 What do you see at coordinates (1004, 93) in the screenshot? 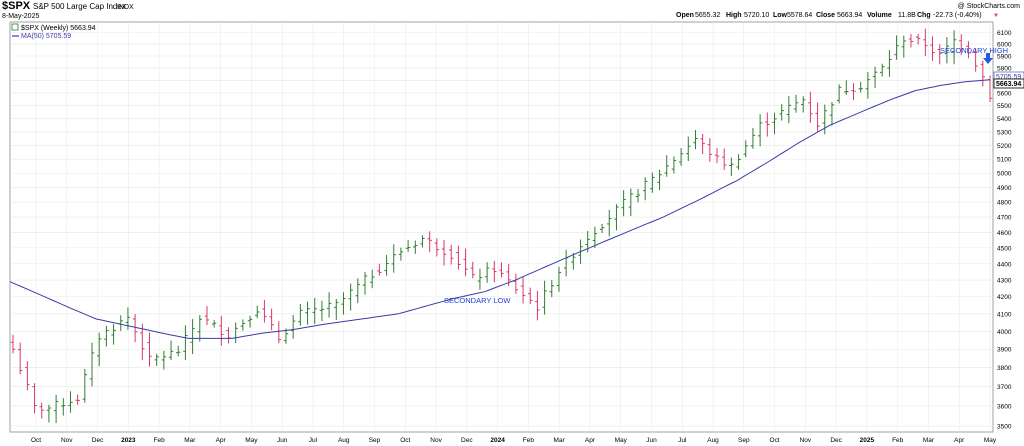
I see `y-tick-label: 5600` at bounding box center [1004, 93].